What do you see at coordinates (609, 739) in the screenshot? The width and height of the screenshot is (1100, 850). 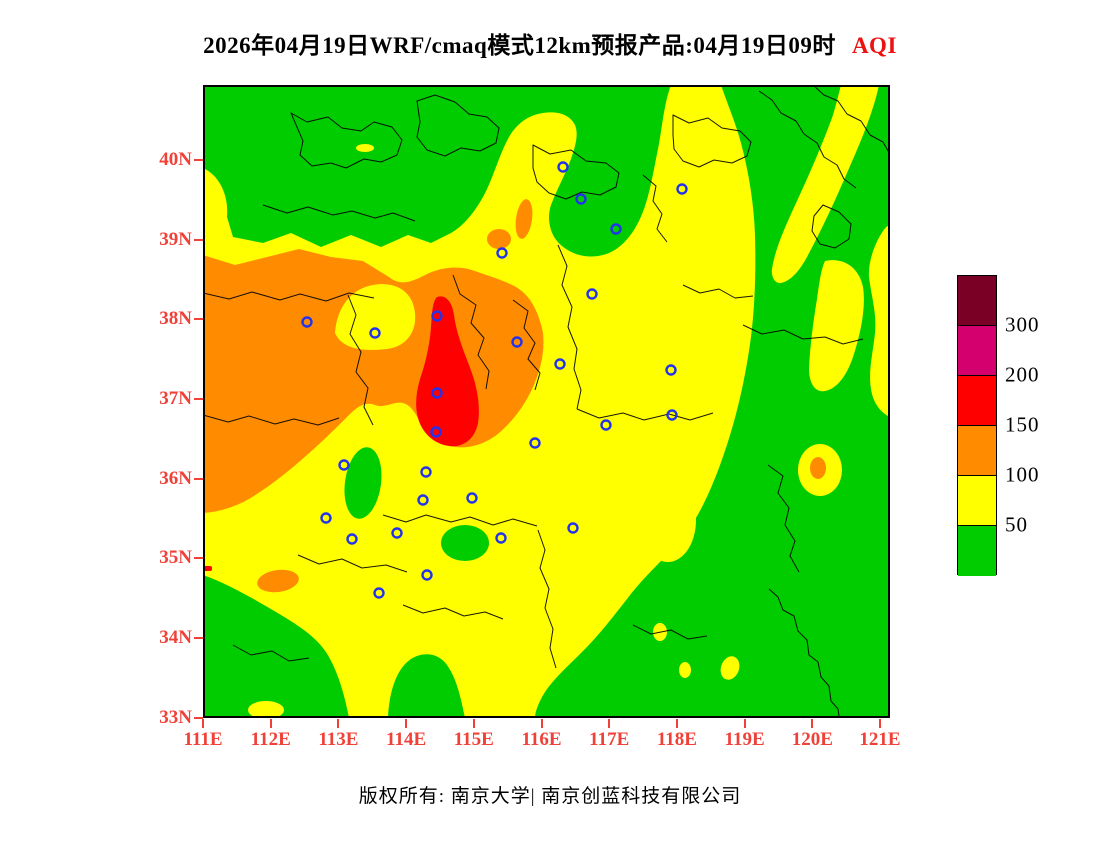 I see `x-tick-label: 117E` at bounding box center [609, 739].